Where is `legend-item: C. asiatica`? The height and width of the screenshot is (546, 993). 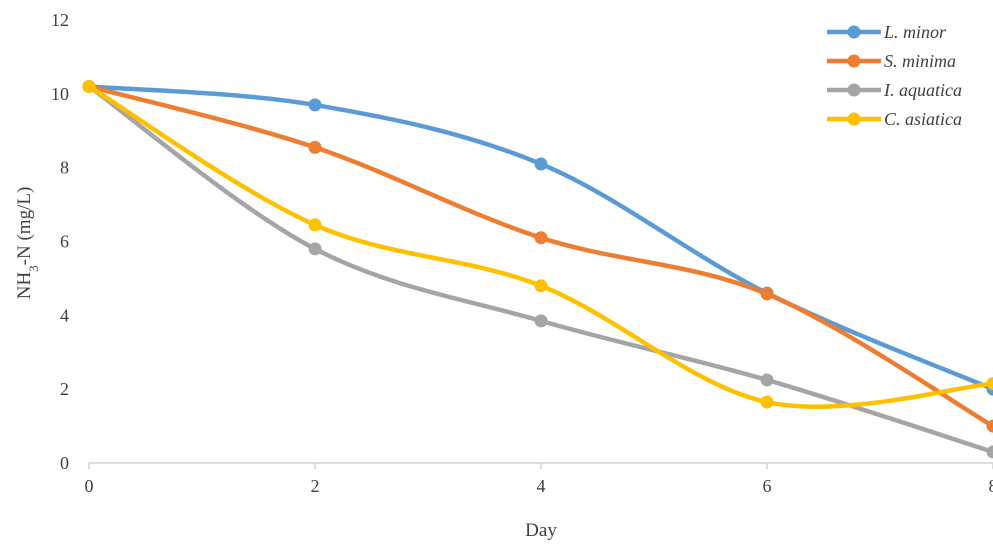
legend-item: C. asiatica is located at coordinates (894, 119).